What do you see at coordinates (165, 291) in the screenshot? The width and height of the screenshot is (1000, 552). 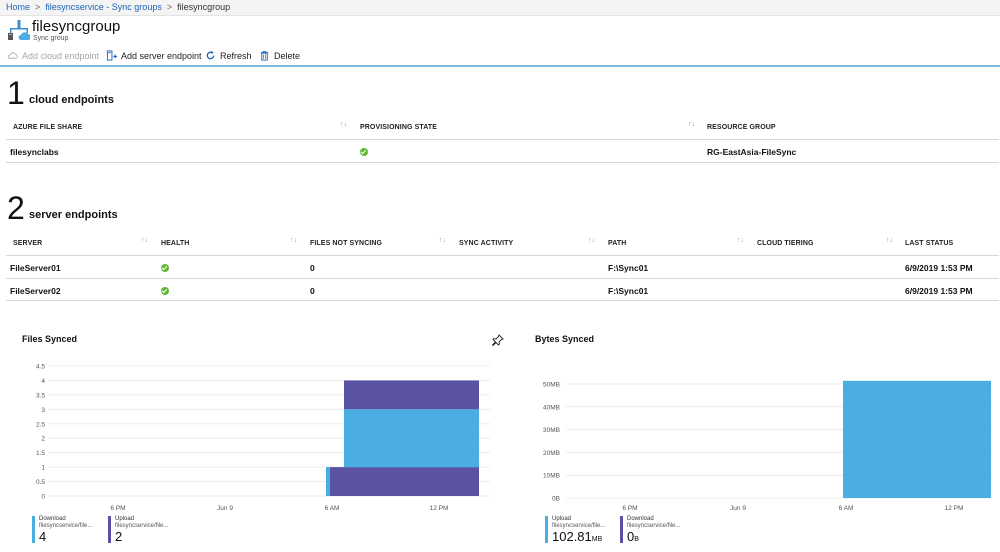 I see `health-ok-icon` at bounding box center [165, 291].